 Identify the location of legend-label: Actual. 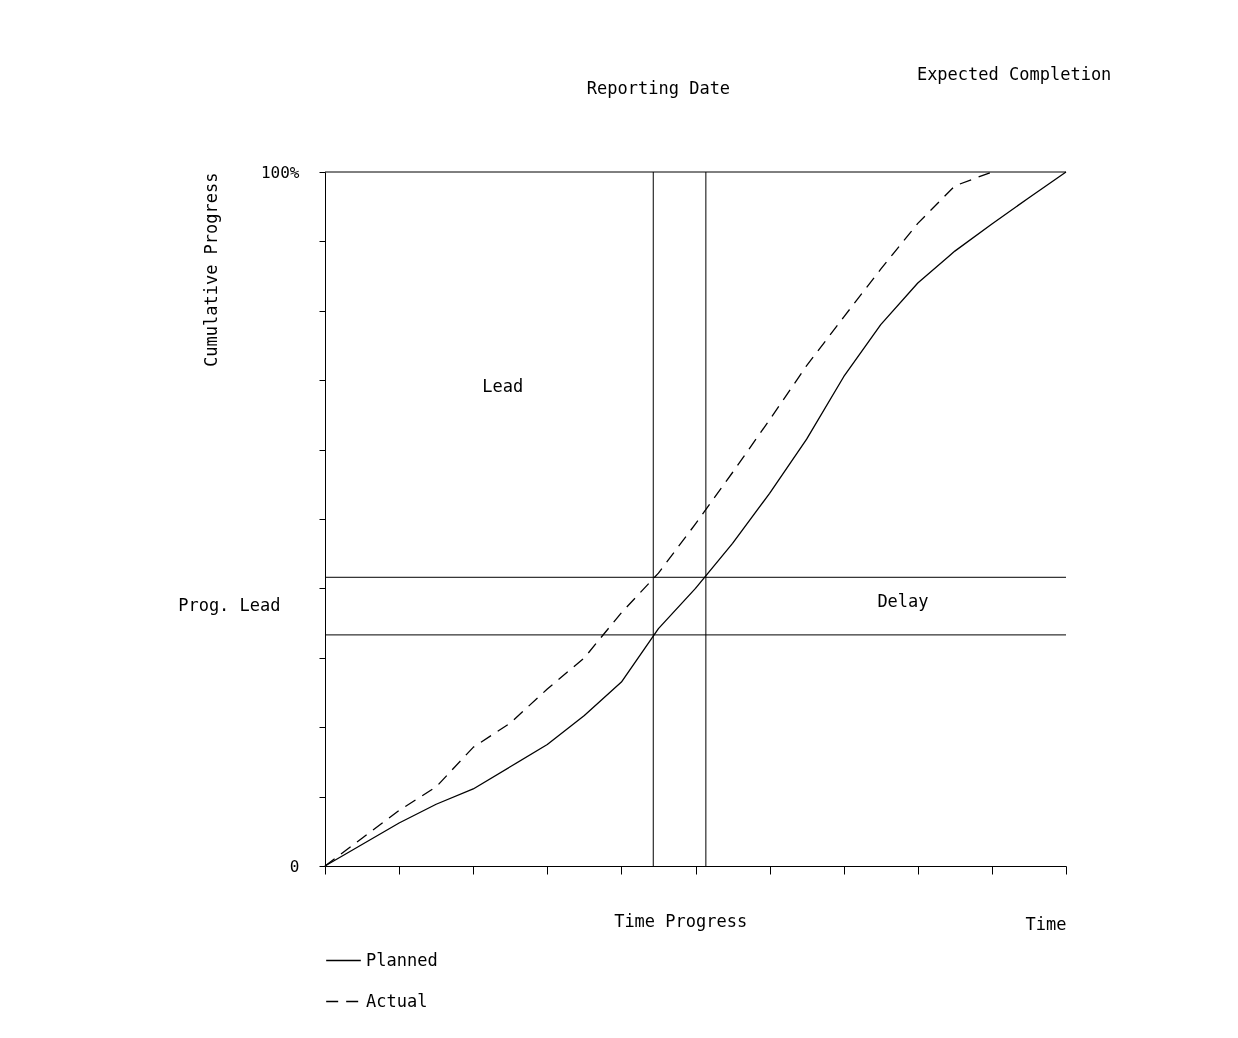
(397, 1000).